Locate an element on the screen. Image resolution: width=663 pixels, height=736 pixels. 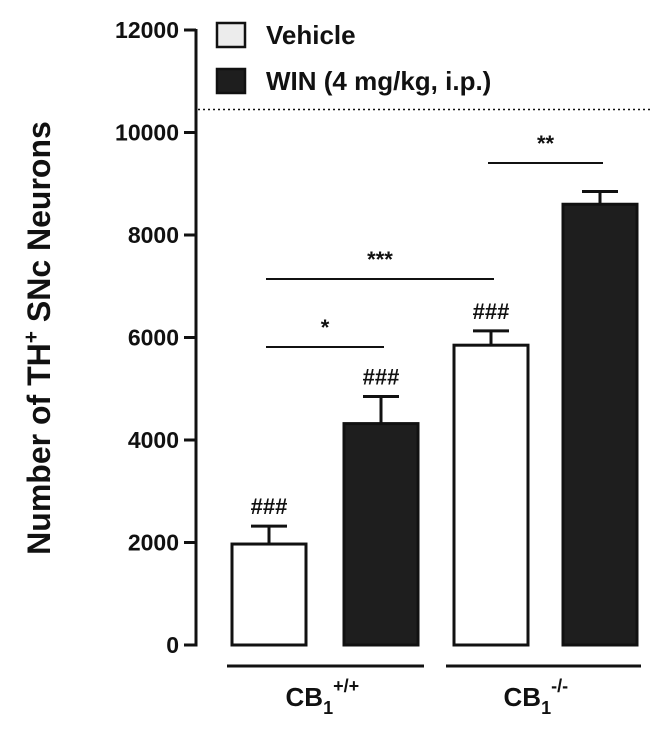
y-tick-label: 0 is located at coordinates (172, 645).